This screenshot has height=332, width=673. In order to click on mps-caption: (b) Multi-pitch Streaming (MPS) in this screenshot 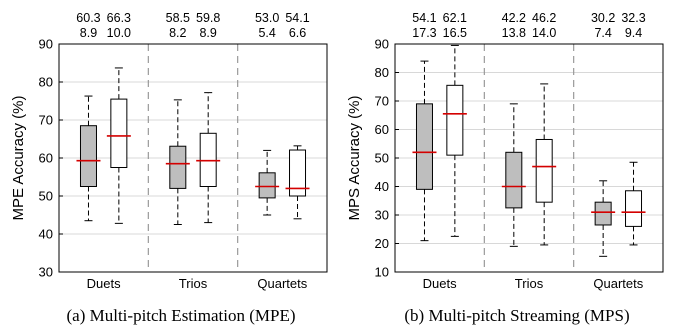, I will do `click(516, 315)`.